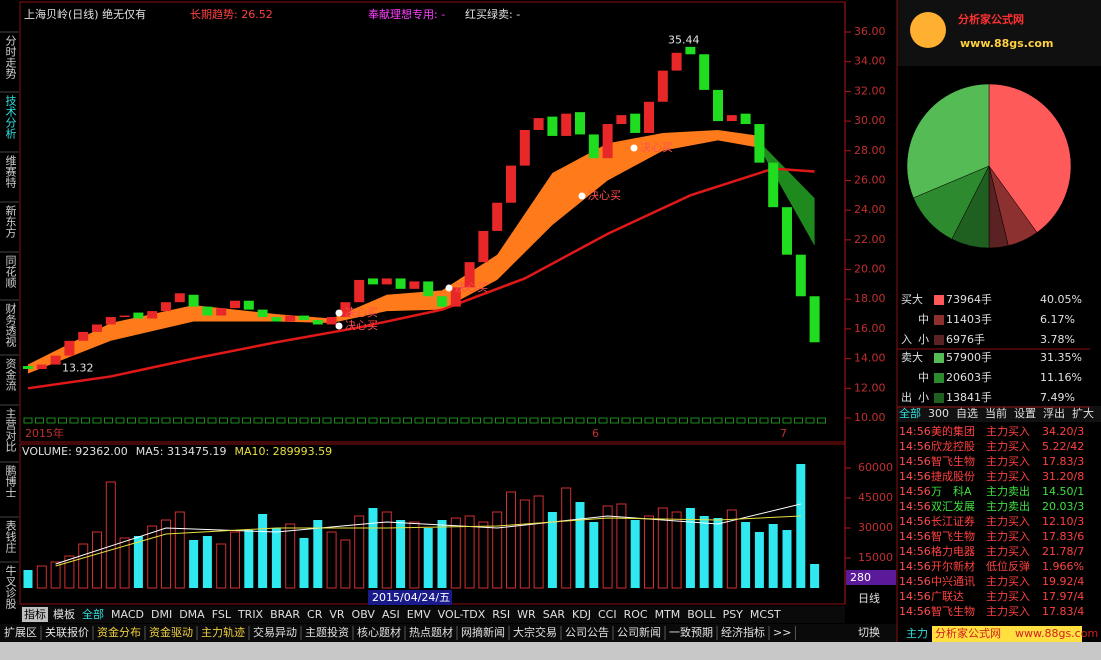 Image resolution: width=1101 pixels, height=660 pixels. What do you see at coordinates (10, 481) in the screenshot?
I see `side-tab: 鹏博士` at bounding box center [10, 481].